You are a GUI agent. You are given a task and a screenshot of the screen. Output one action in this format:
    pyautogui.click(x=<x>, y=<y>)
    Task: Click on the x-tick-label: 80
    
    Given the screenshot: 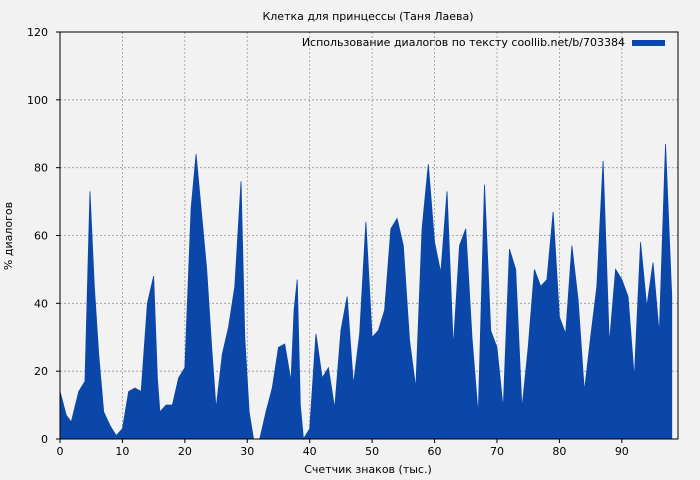 What is the action you would take?
    pyautogui.click(x=559, y=451)
    